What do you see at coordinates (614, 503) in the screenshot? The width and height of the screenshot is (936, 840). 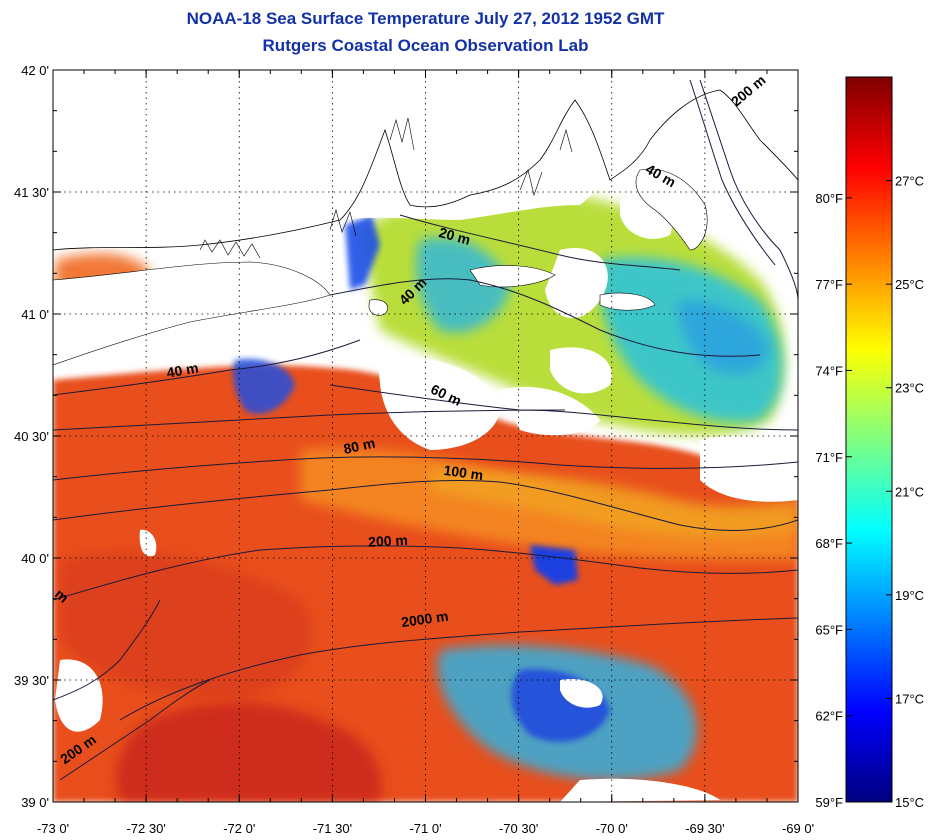 I see `shelf-warm-band` at bounding box center [614, 503].